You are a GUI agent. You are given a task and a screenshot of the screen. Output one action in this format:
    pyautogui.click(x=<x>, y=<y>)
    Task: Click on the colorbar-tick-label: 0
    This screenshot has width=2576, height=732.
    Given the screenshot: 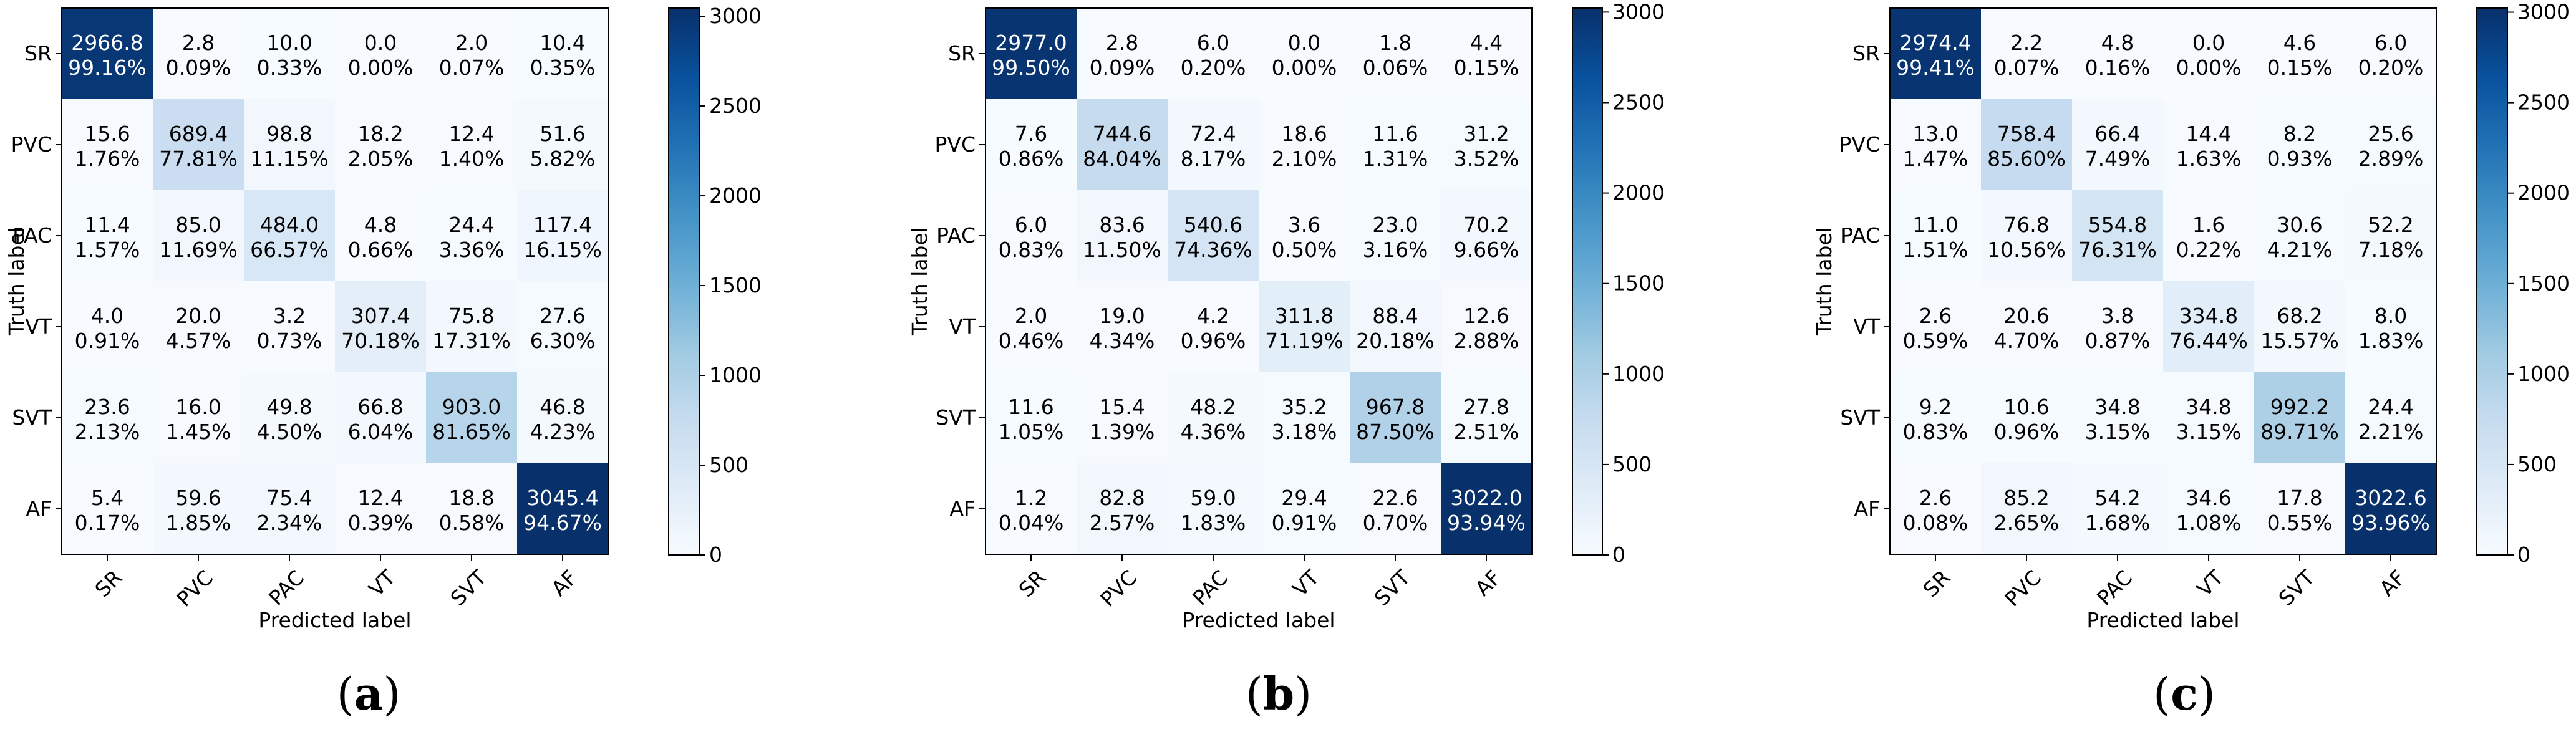 What is the action you would take?
    pyautogui.click(x=715, y=554)
    